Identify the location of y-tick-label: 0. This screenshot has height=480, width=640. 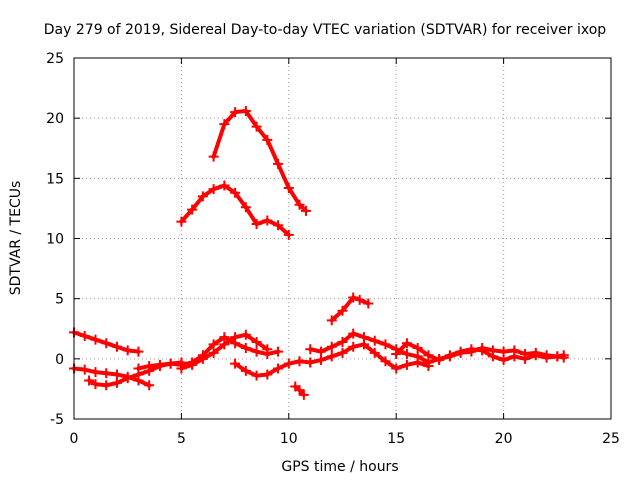
(59, 360).